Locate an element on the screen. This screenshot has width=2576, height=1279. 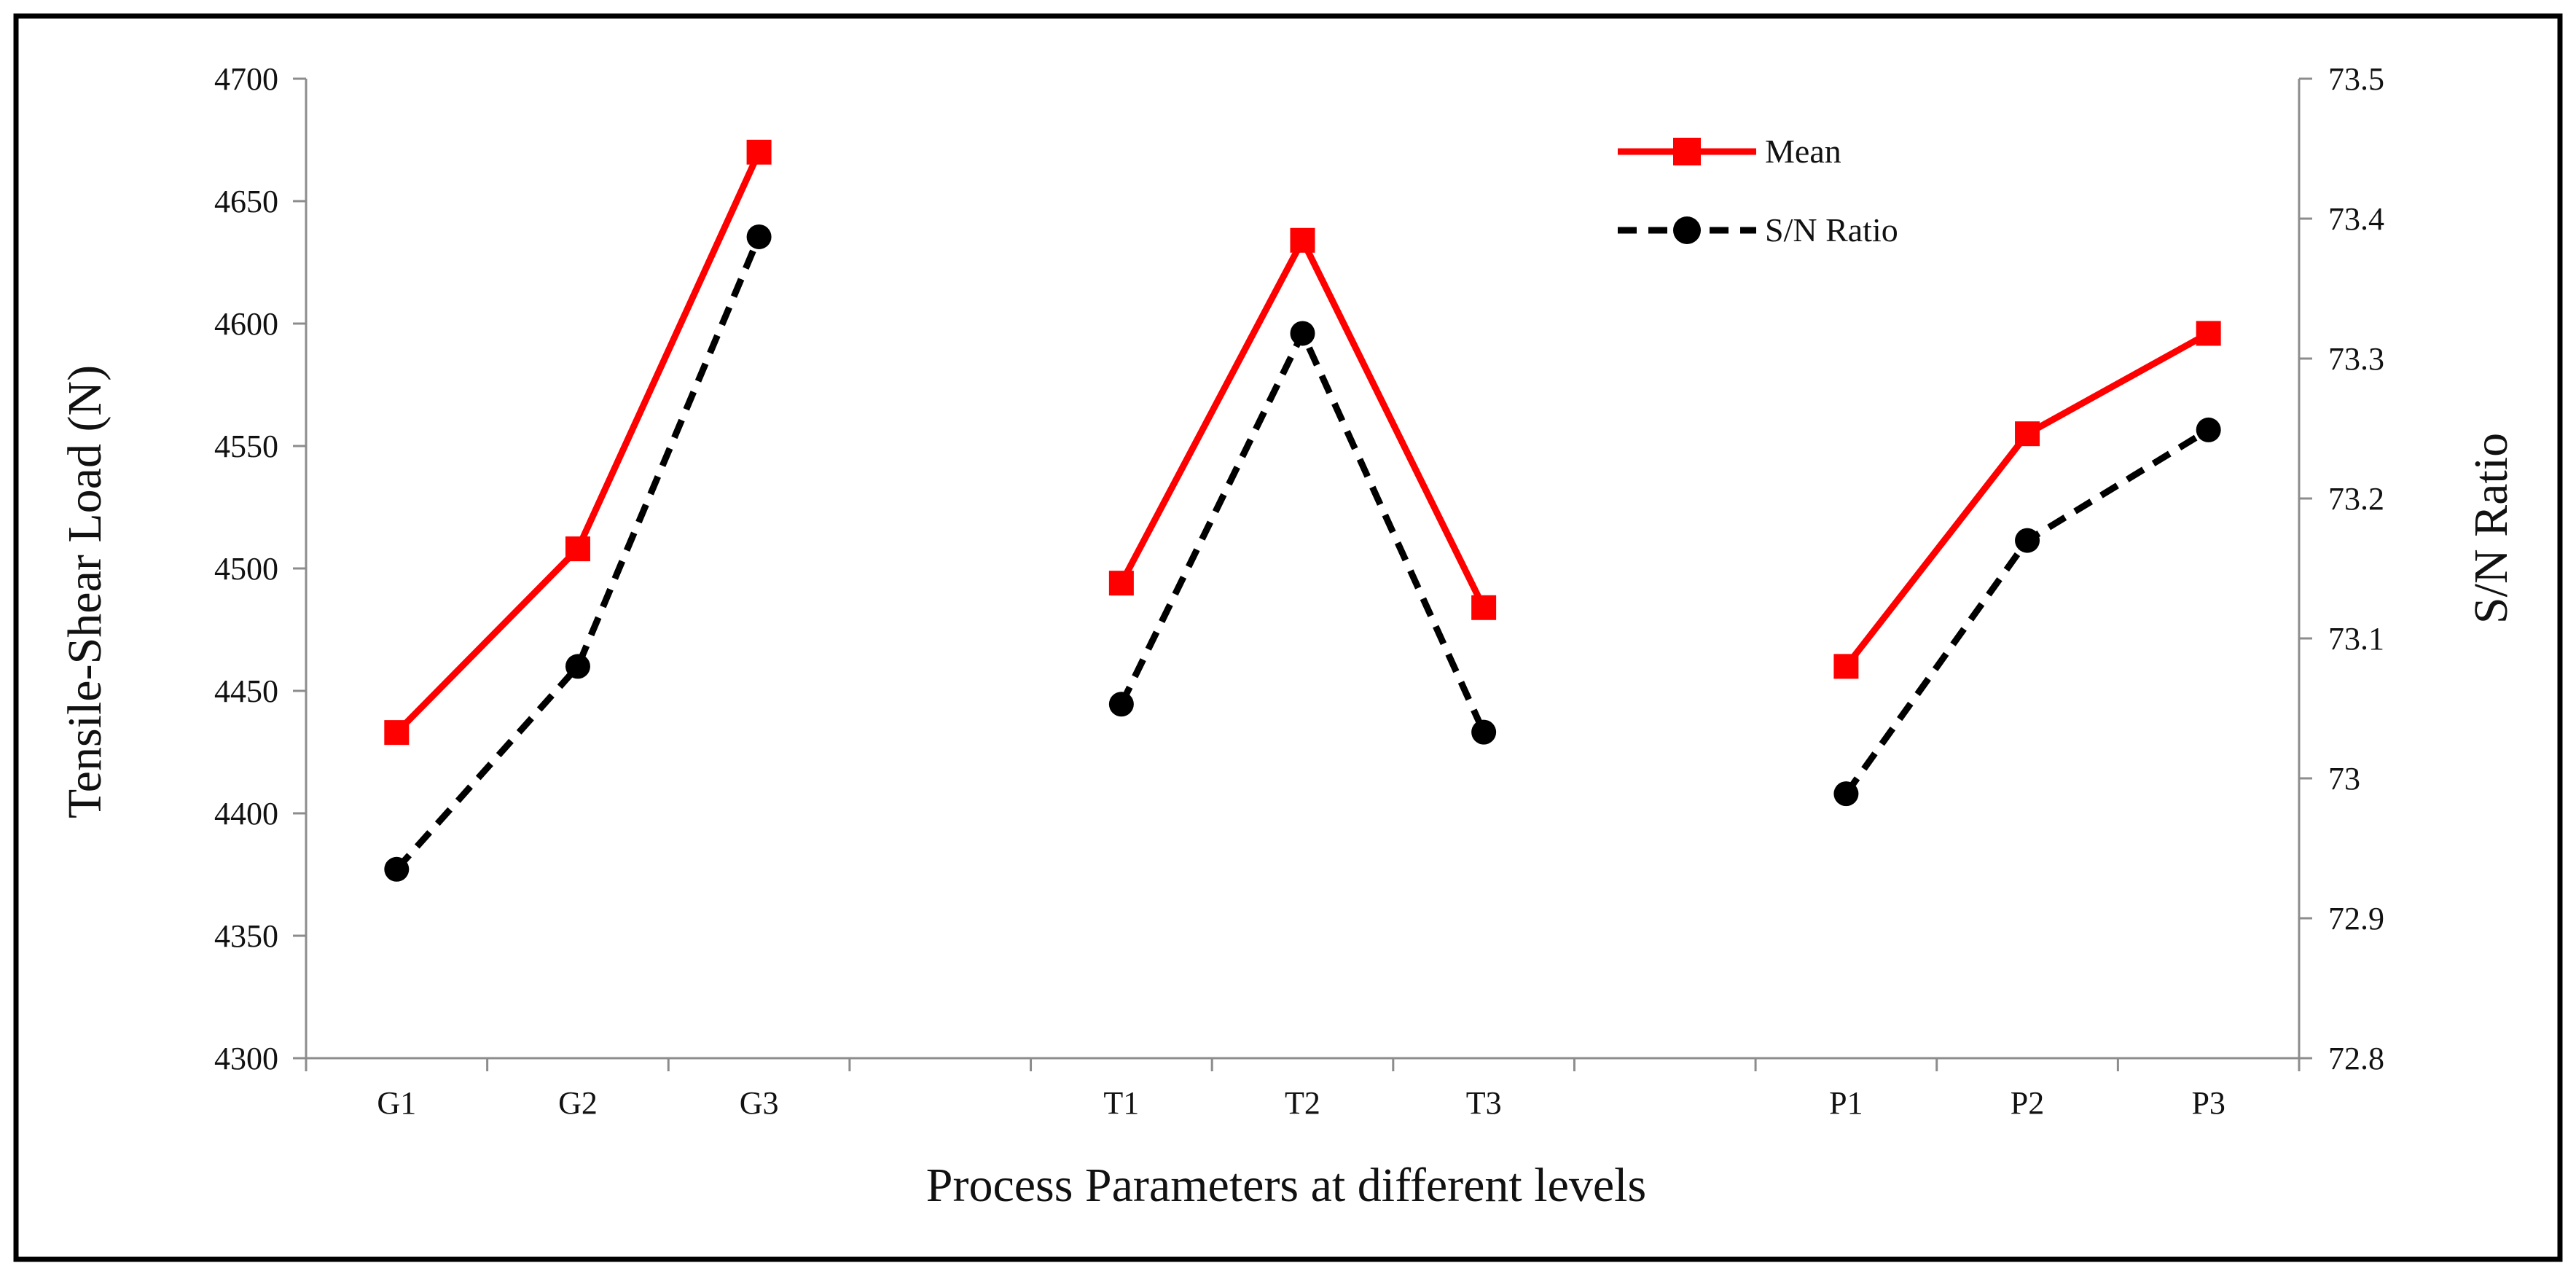
y-tick-label: 4500 is located at coordinates (246, 569).